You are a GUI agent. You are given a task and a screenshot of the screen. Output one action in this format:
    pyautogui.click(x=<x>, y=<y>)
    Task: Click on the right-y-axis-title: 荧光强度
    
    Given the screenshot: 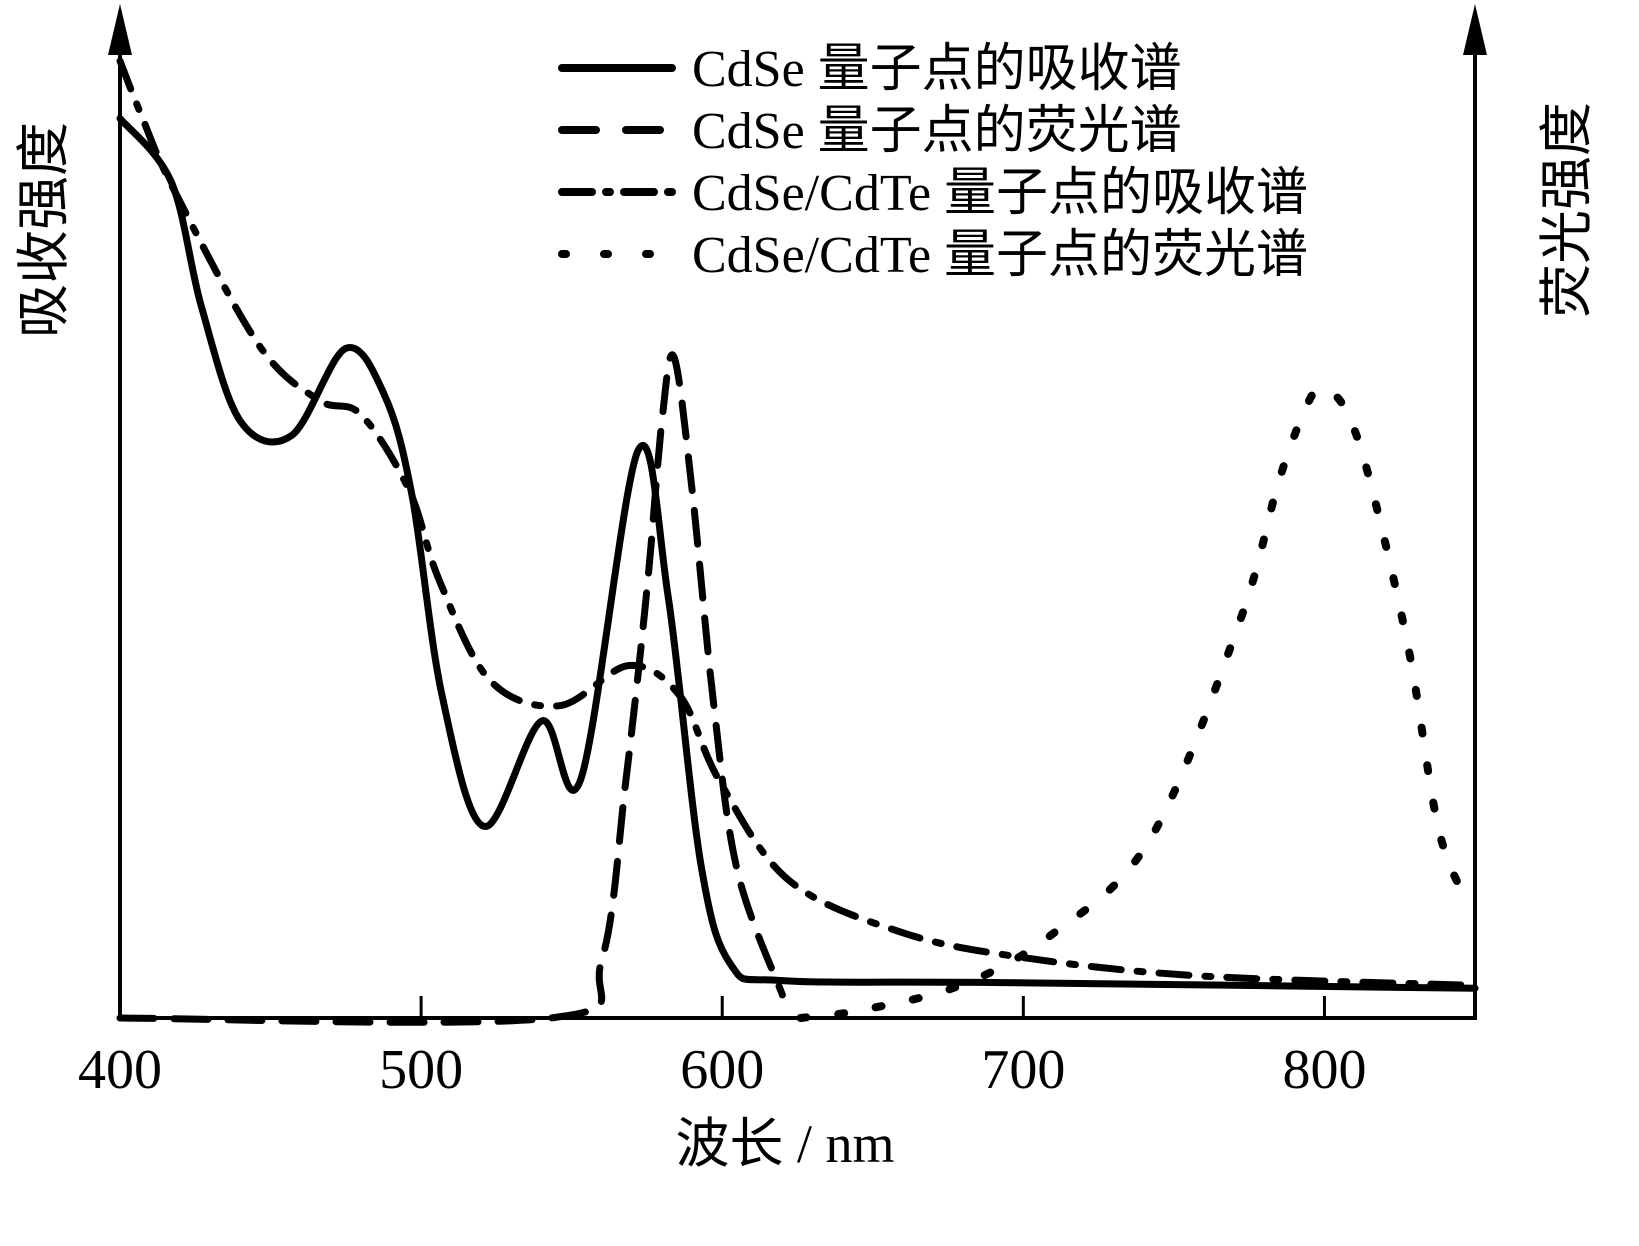 What is the action you would take?
    pyautogui.click(x=1567, y=210)
    